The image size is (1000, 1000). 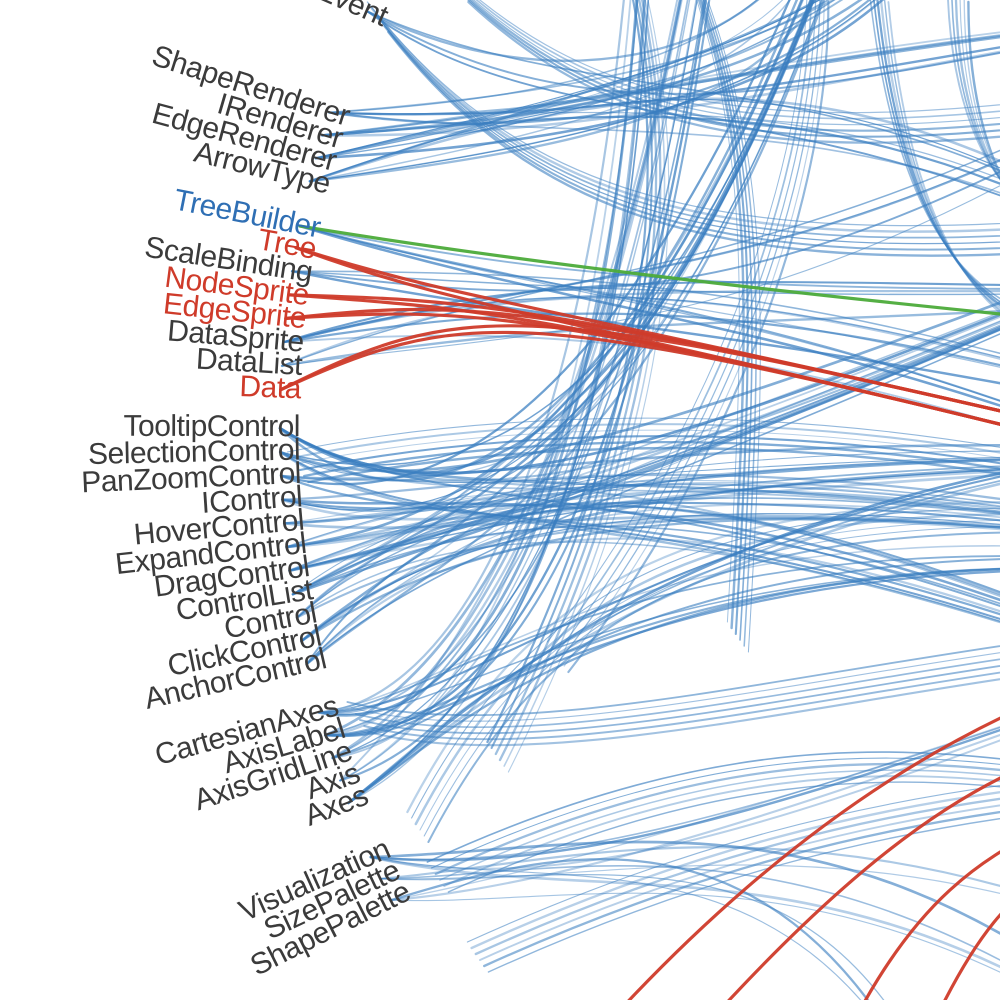 I want to click on node-label: DataList, so click(x=249, y=362).